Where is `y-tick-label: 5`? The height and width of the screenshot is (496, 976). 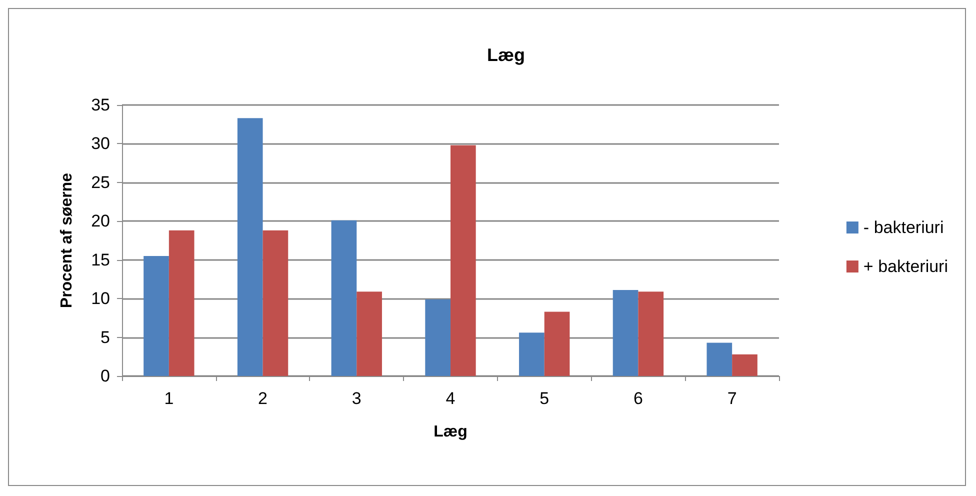 y-tick-label: 5 is located at coordinates (105, 337).